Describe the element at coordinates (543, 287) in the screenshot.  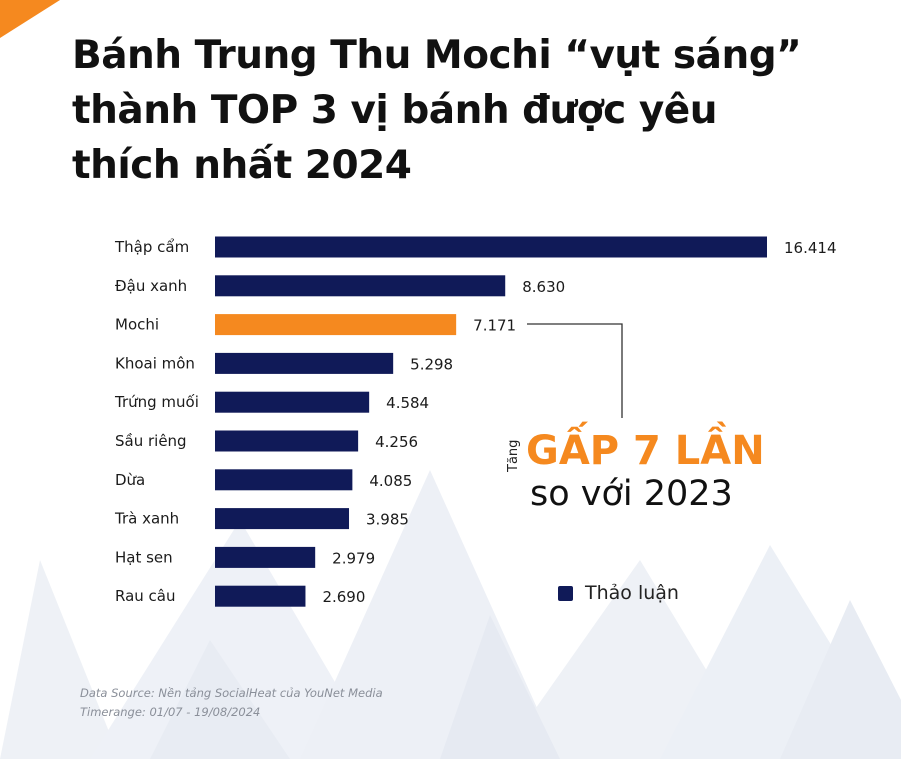
I see `value-label: 8.630` at that location.